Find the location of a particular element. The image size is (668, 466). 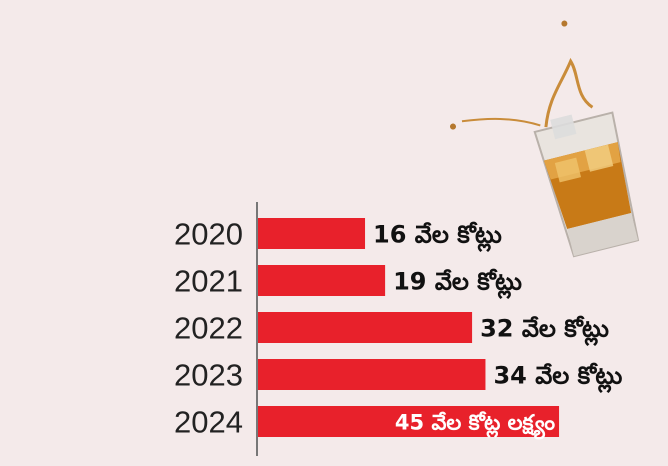

whisky-glass-illustration is located at coordinates (545, 139).